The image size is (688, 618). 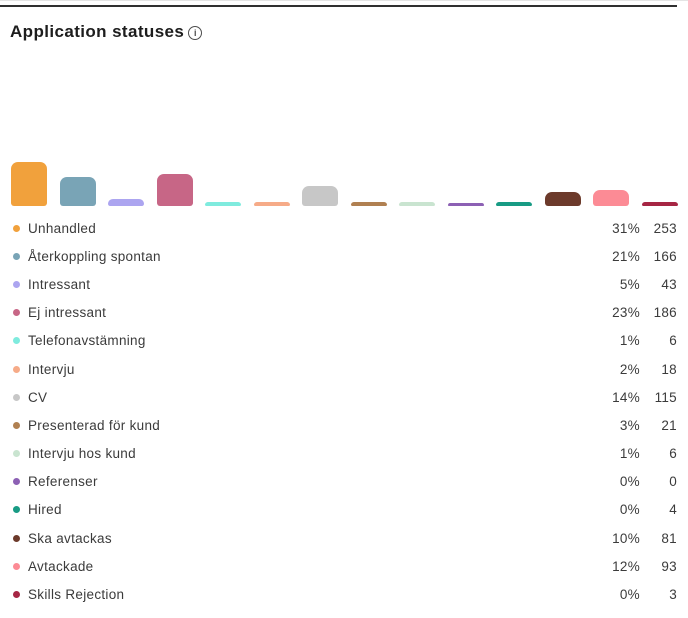 I want to click on status-percent: 3%, so click(x=629, y=425).